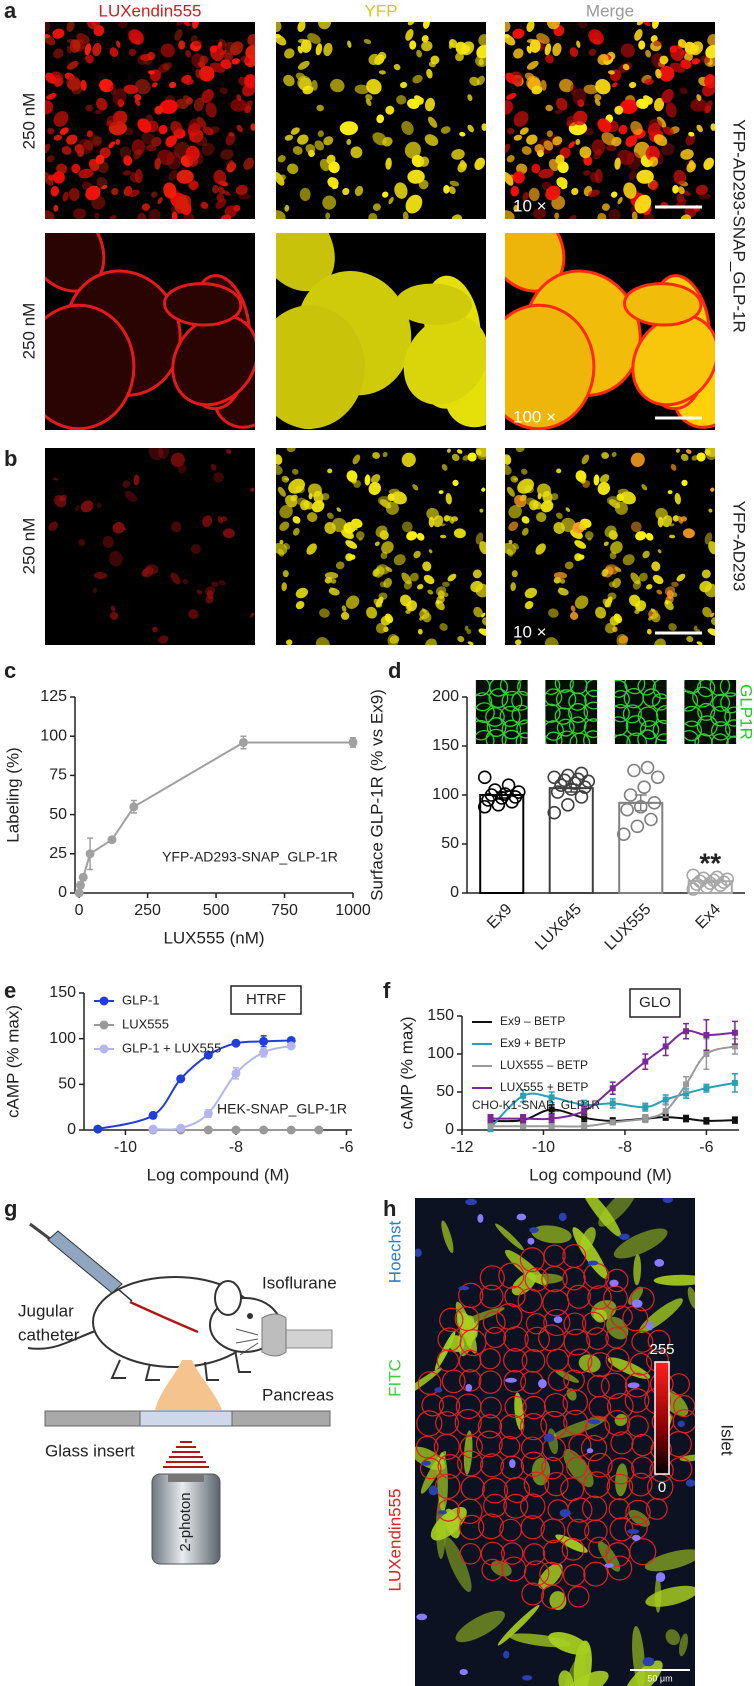 Image resolution: width=754 pixels, height=1686 pixels. I want to click on side-label: YFP-AD293-SNAP_GLP-1R, so click(739, 226).